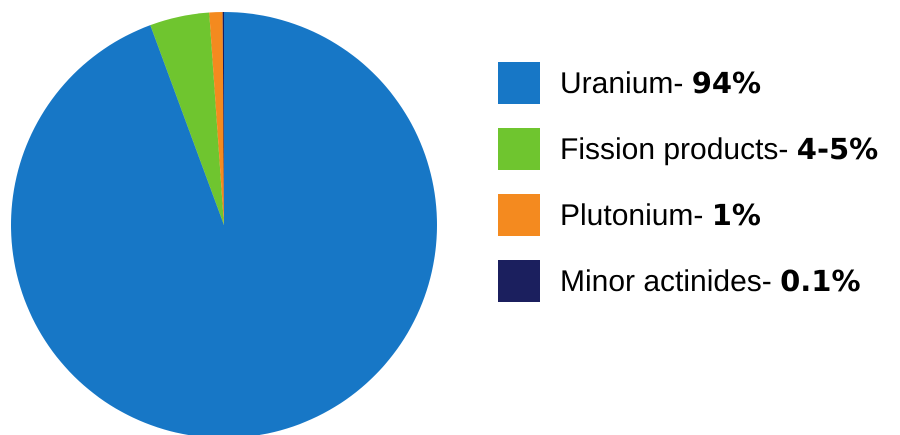  I want to click on legend-label: Fission products-, so click(674, 149).